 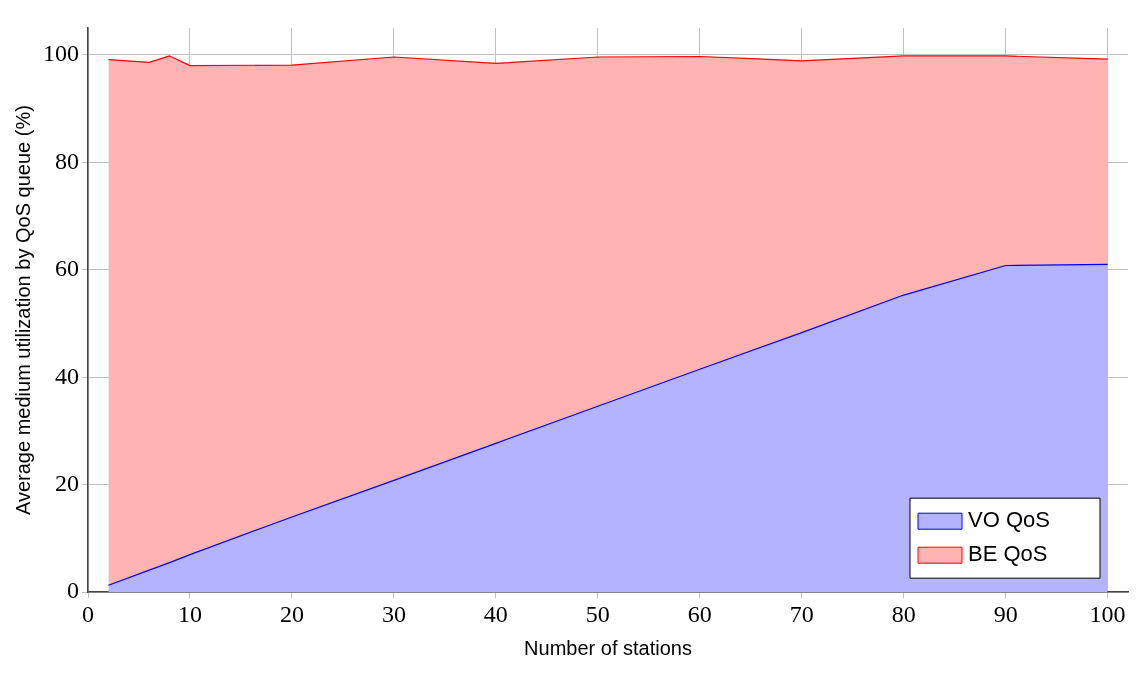 I want to click on y-tick-label: 0, so click(x=73, y=590).